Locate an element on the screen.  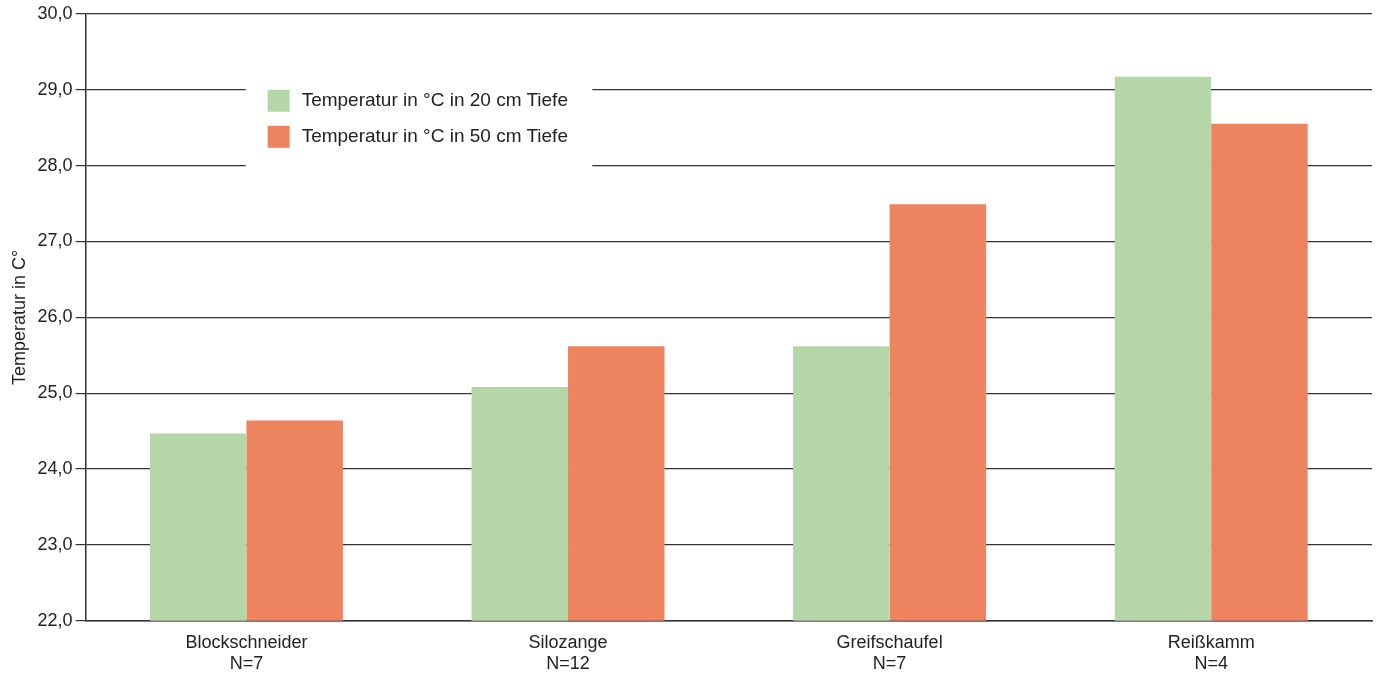
x-tick-label: Reißkamm N=4 is located at coordinates (1211, 652).